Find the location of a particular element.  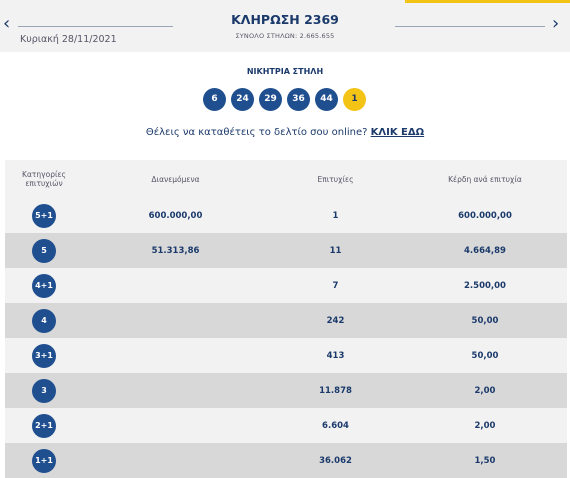

category-badge: 3+1 is located at coordinates (44, 355).